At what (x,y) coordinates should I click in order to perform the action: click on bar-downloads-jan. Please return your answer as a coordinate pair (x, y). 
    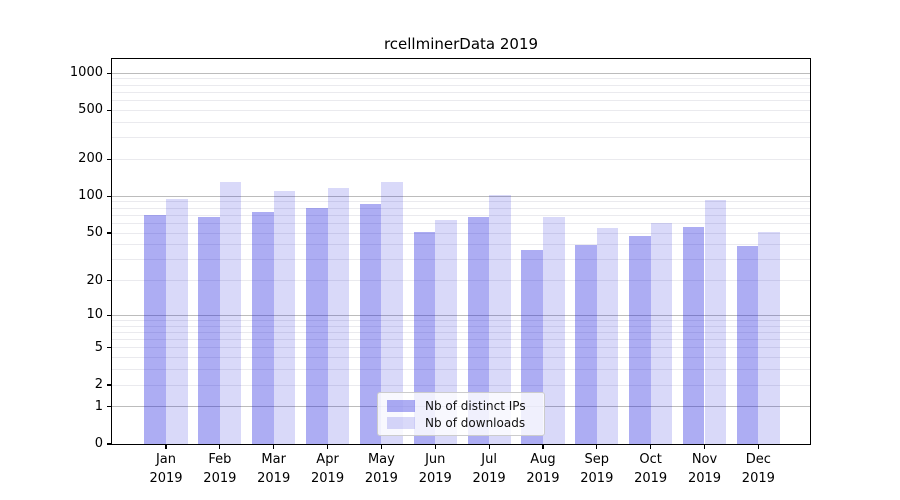
    Looking at the image, I should click on (177, 321).